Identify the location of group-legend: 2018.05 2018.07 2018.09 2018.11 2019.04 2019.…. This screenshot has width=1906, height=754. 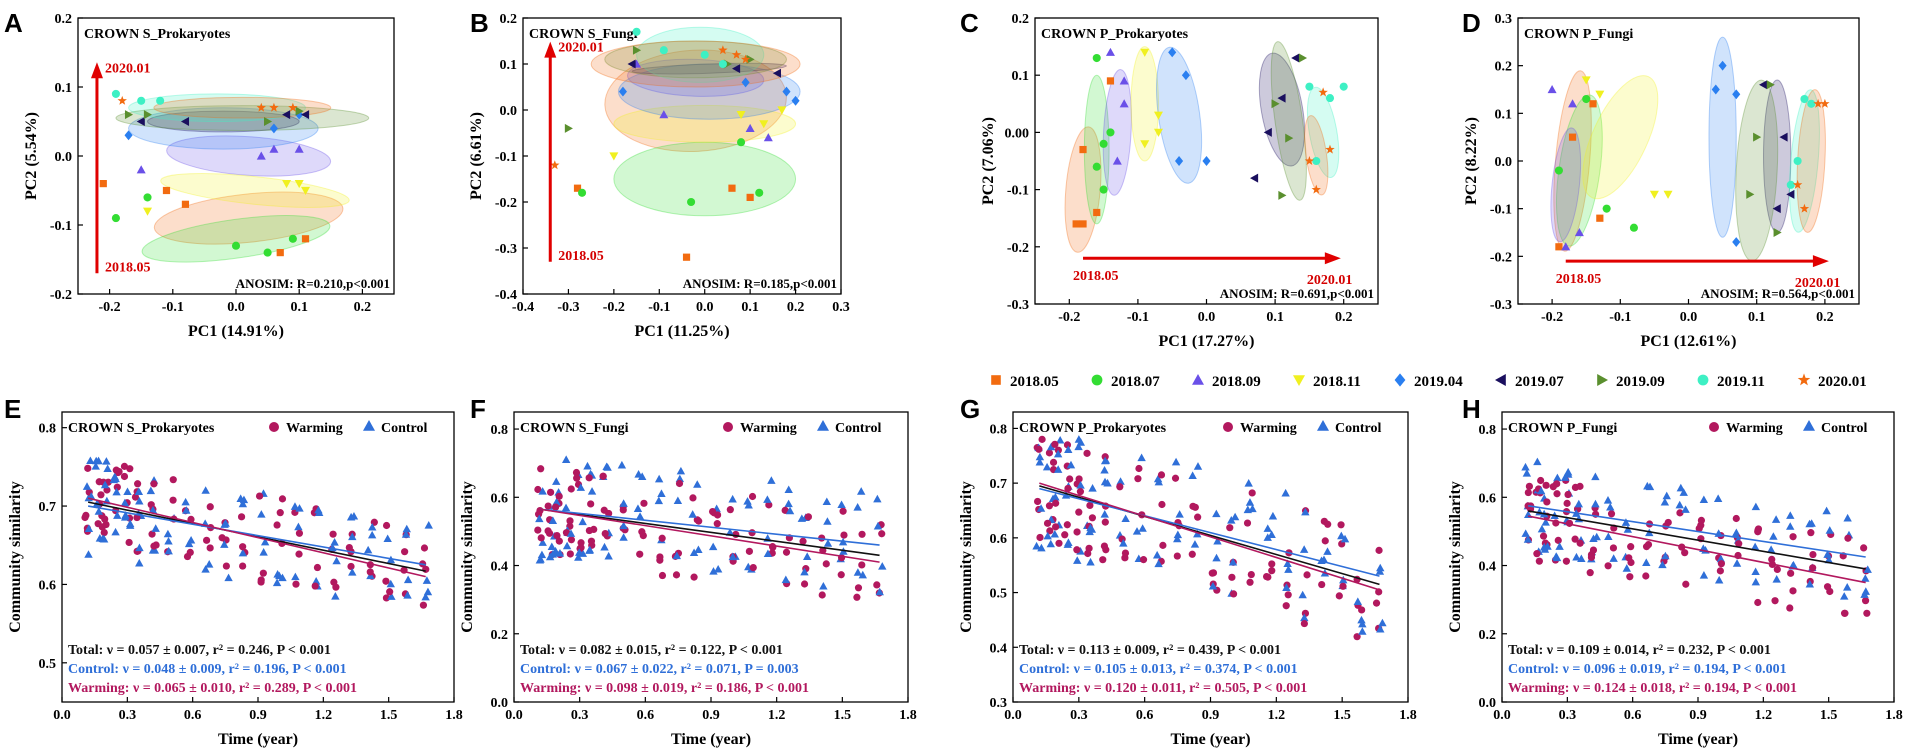
(1429, 381).